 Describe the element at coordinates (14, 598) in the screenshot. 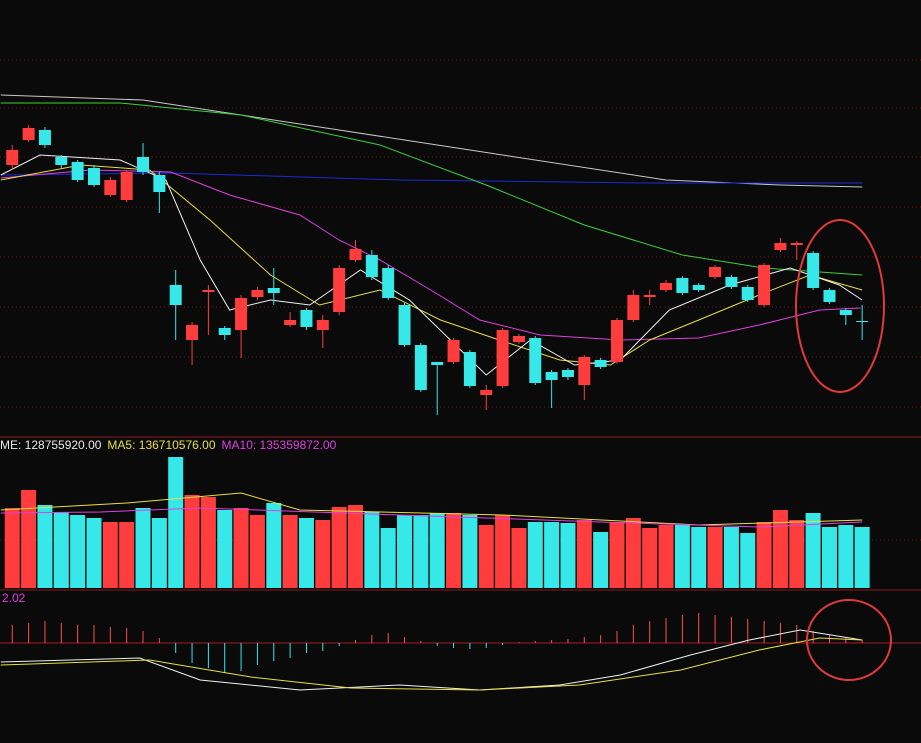

I see `macd-label: 2.02` at that location.